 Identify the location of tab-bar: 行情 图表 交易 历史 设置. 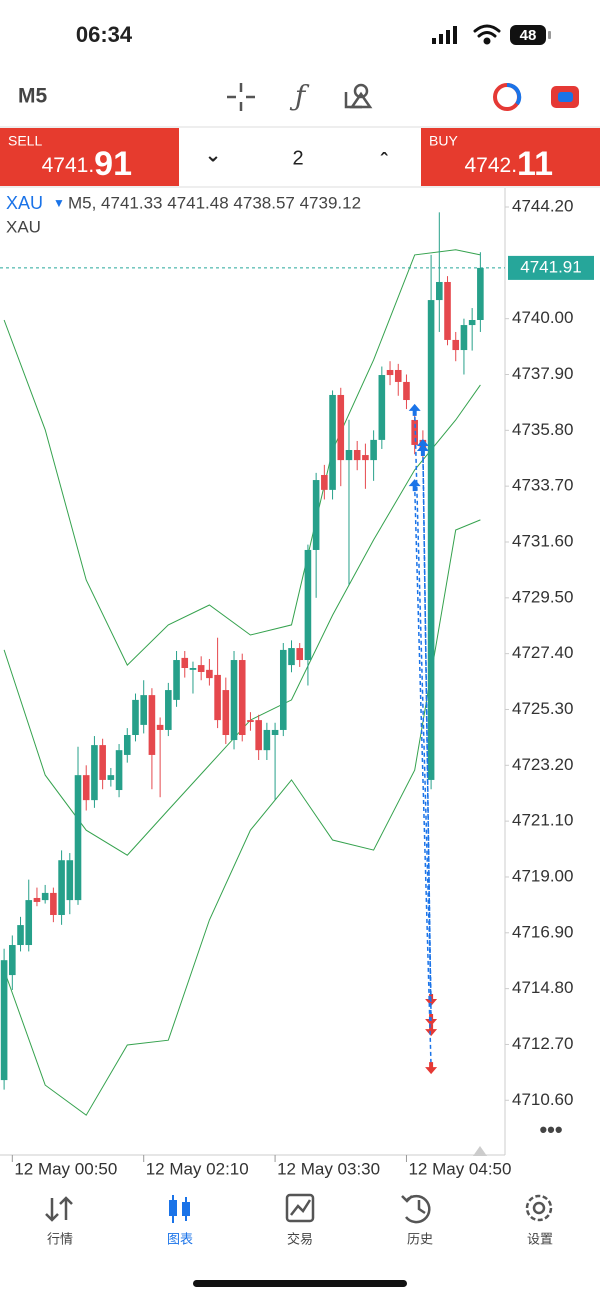
(300, 1238).